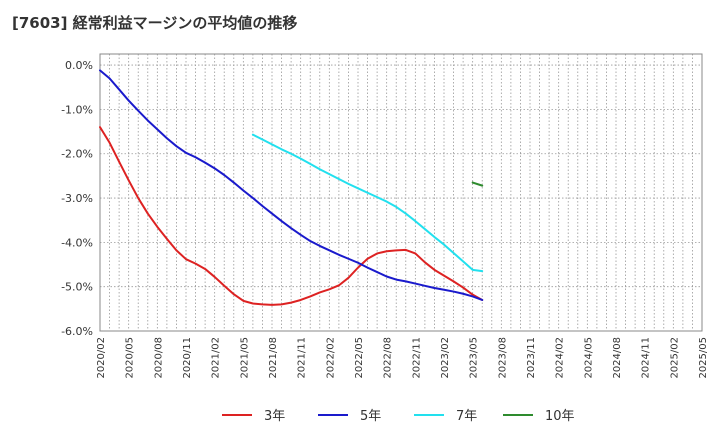 The height and width of the screenshot is (440, 720). I want to click on y-tick-label: 0.0%, so click(79, 65).